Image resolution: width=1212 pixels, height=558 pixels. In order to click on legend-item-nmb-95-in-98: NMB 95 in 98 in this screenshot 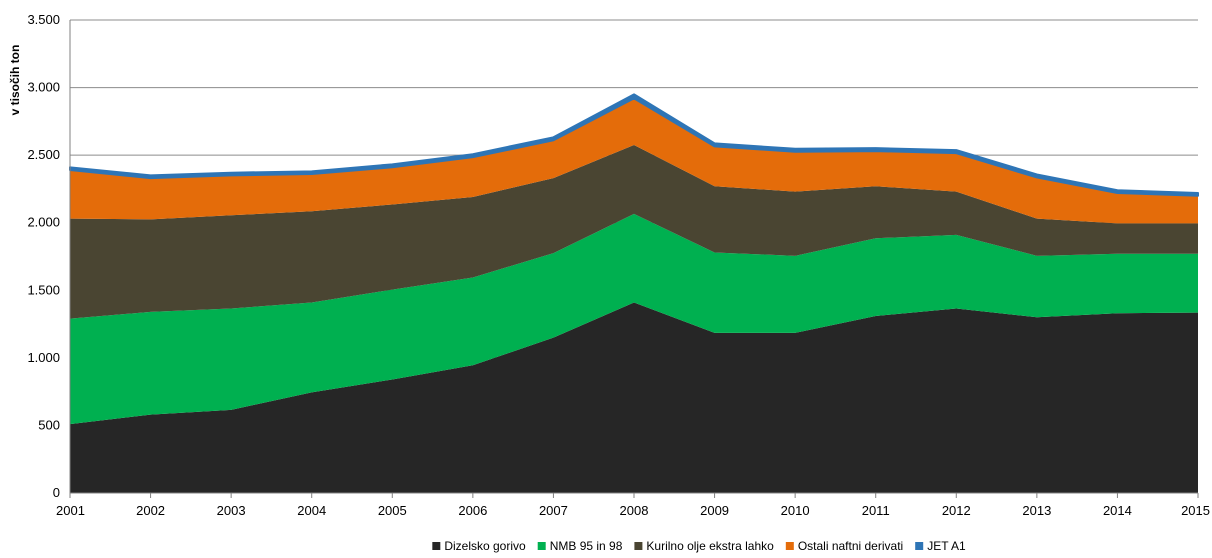, I will do `click(580, 546)`.